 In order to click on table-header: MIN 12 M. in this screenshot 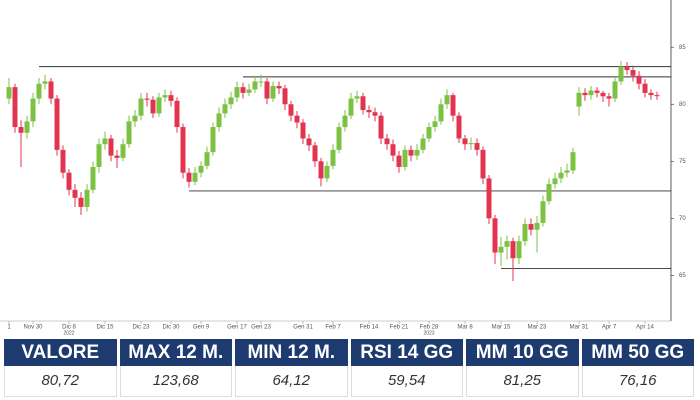, I will do `click(291, 352)`.